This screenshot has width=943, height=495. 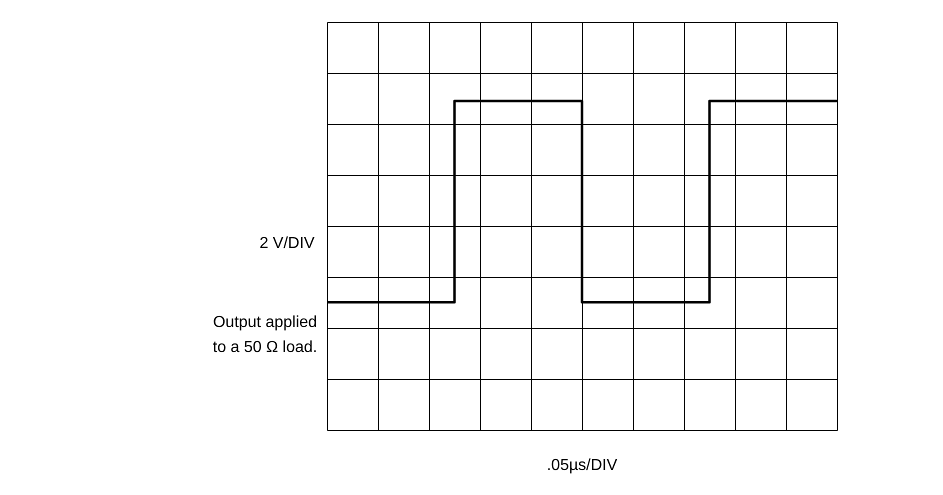 I want to click on y-axis-title: 2 V/DIV, so click(x=287, y=243).